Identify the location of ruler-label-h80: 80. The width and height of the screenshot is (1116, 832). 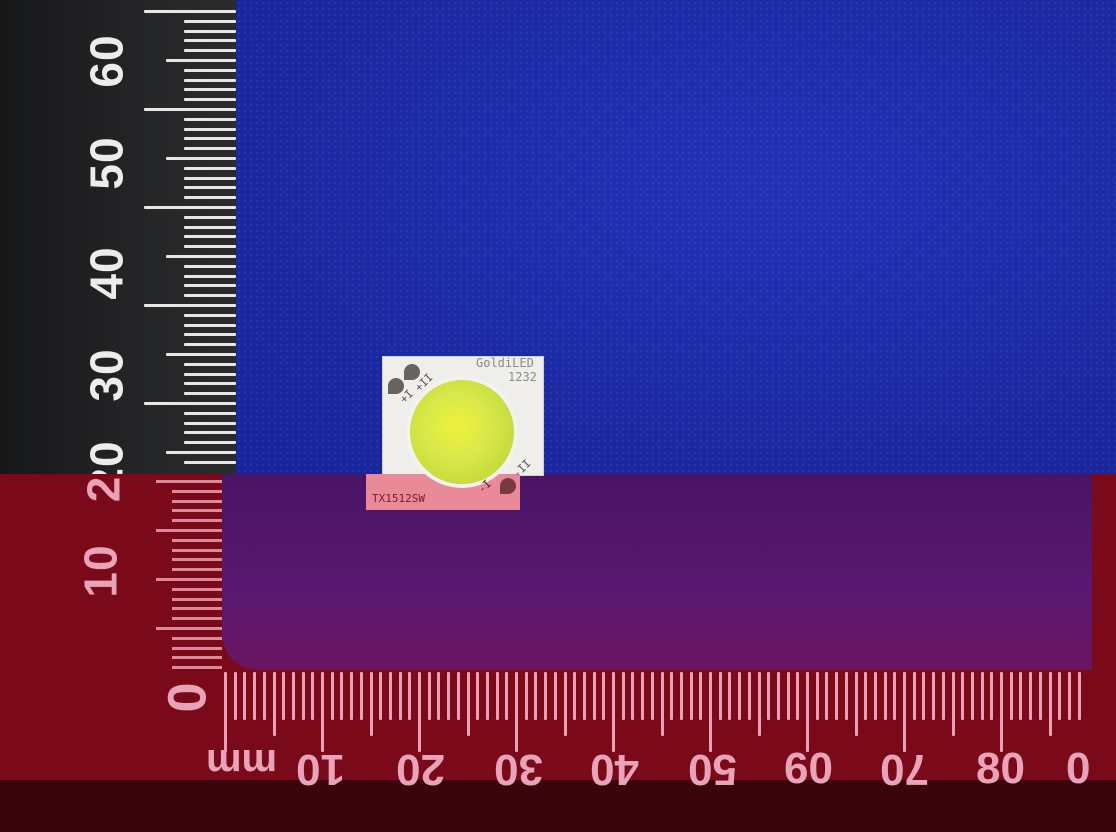
(1000, 768).